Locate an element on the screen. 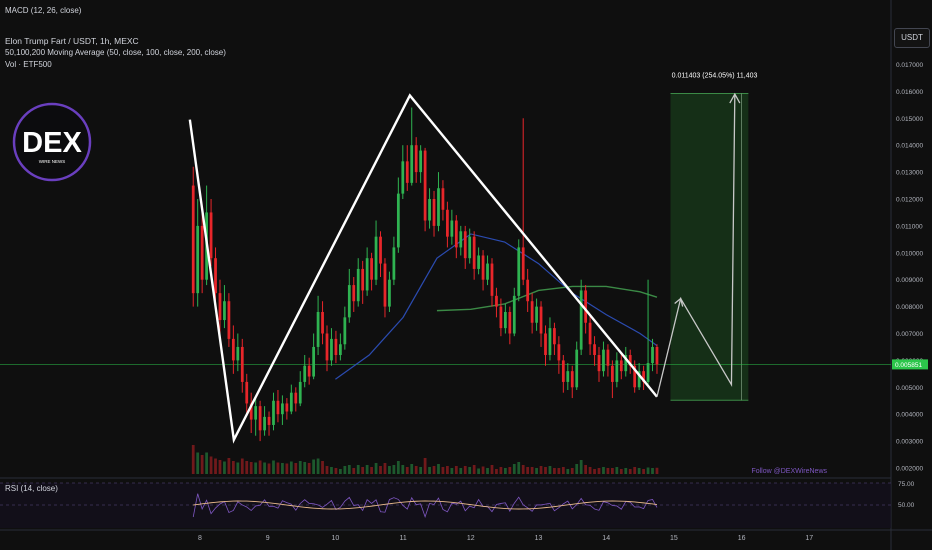 Image resolution: width=932 pixels, height=550 pixels. time-axis: 8 9 10 11 12 13 14 15 16 17 is located at coordinates (505, 538).